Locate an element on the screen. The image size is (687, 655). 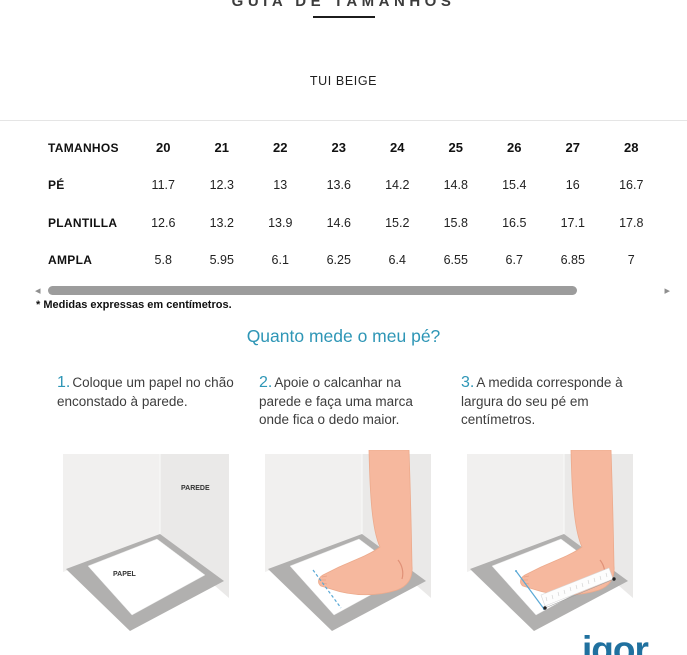
step-3-number: 3. is located at coordinates (468, 382).